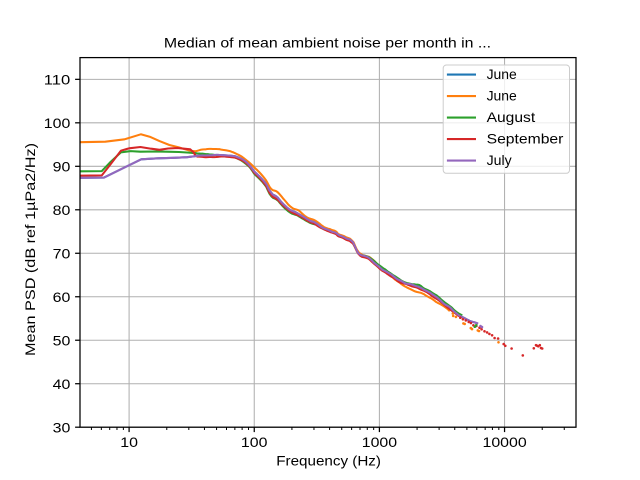 This screenshot has width=640, height=480. Describe the element at coordinates (62, 254) in the screenshot. I see `svg-text: 70` at that location.